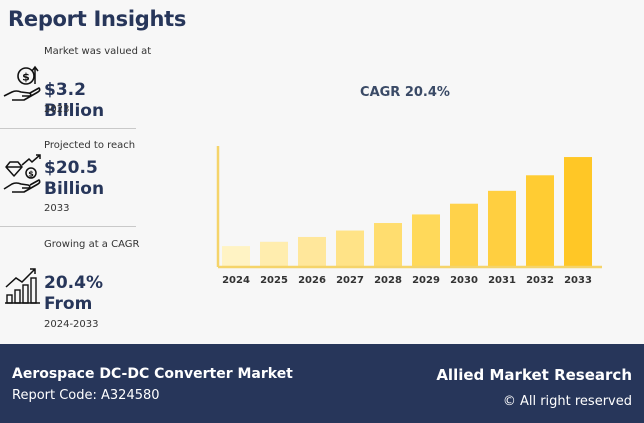 Image resolution: width=644 pixels, height=423 pixels. What do you see at coordinates (74, 178) in the screenshot?
I see `insight-value: $20.5 Billion` at bounding box center [74, 178].